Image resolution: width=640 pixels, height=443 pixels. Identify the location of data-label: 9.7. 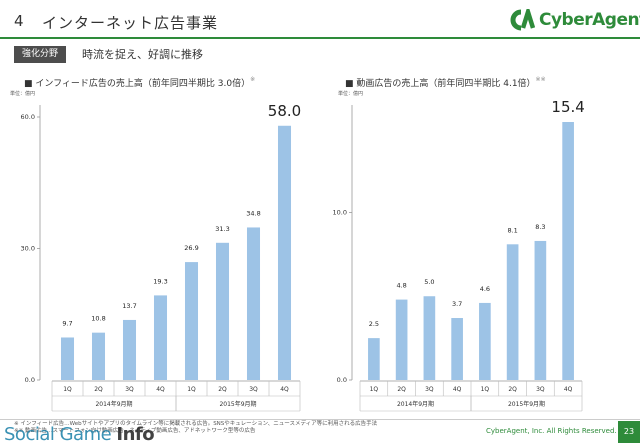
(67, 323).